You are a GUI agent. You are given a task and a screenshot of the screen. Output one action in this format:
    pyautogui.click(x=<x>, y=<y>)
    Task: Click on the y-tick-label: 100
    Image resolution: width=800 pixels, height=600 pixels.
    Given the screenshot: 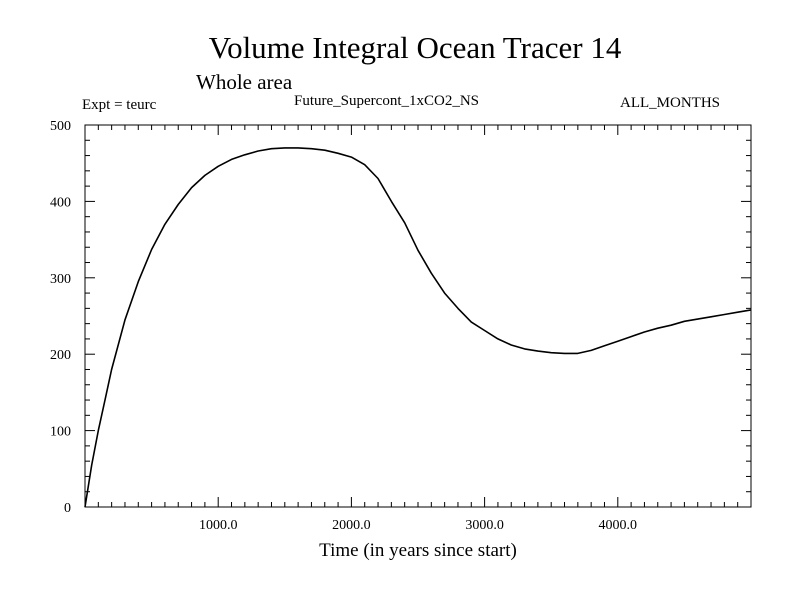 What is the action you would take?
    pyautogui.click(x=60, y=432)
    